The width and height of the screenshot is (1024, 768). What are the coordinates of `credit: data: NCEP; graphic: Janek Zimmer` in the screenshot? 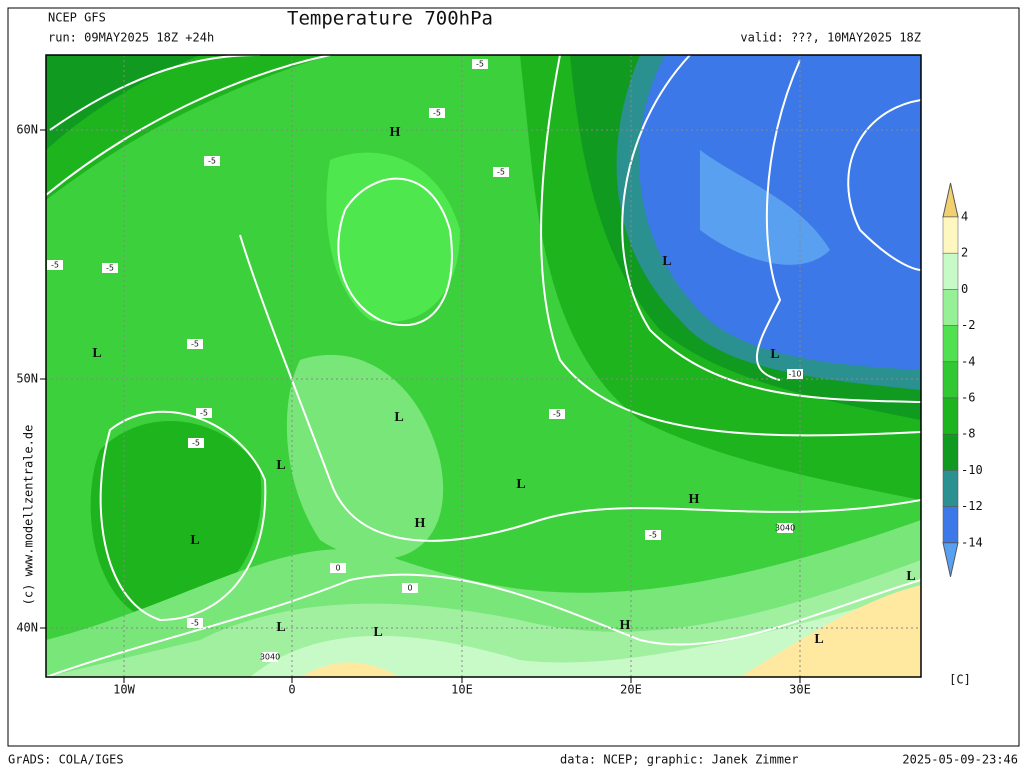 It's located at (679, 760).